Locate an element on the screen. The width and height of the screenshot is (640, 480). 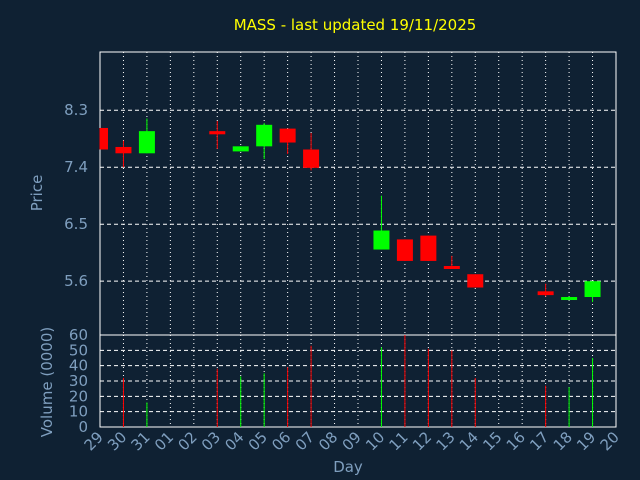
x-tick-label: 14 is located at coordinates (469, 441).